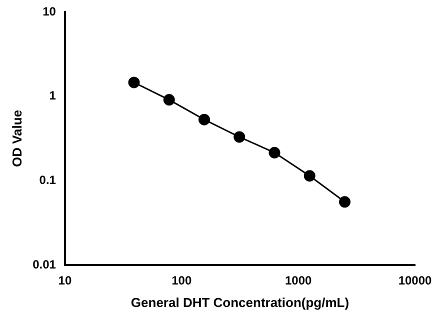  What do you see at coordinates (16, 139) in the screenshot?
I see `y-axis-title: OD Value` at bounding box center [16, 139].